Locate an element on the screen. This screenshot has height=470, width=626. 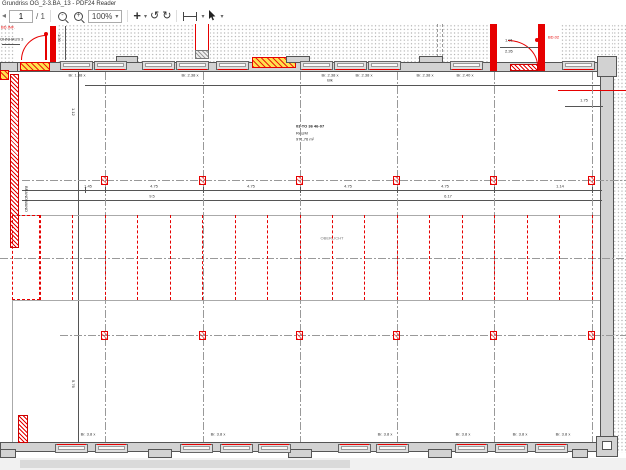
door-dim-b: 2.26 is located at coordinates (509, 51).